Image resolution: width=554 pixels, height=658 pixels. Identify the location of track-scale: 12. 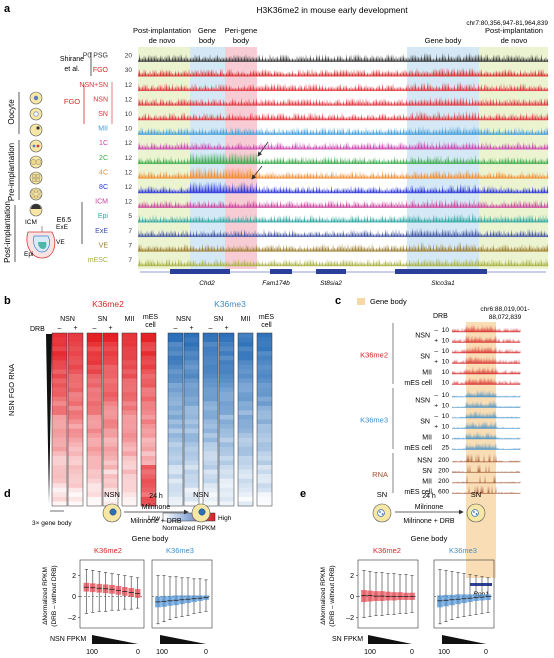
(129, 143).